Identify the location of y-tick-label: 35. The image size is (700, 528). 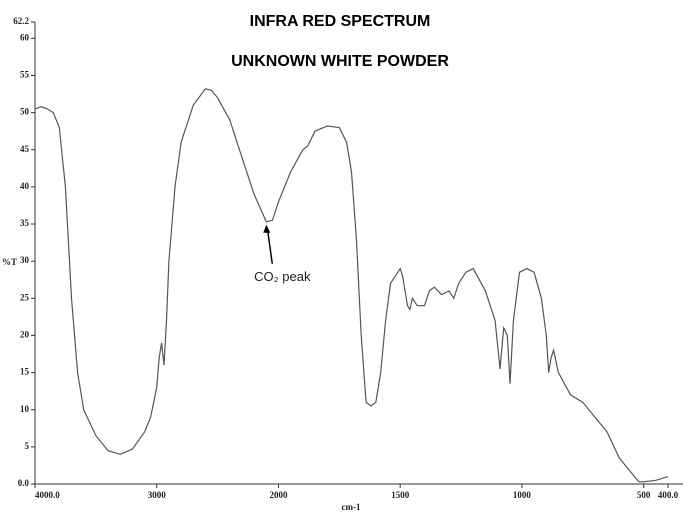
(25, 223).